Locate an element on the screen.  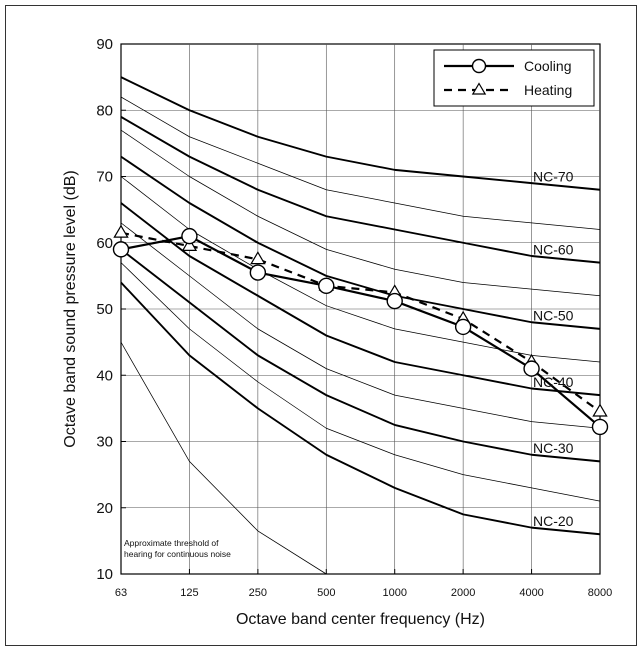
nc-curve-label: NC-40 is located at coordinates (553, 382).